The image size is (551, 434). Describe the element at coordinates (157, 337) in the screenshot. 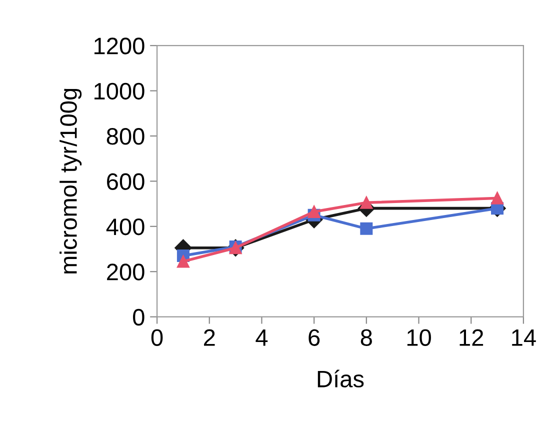

I see `x-tick-label: 0` at that location.